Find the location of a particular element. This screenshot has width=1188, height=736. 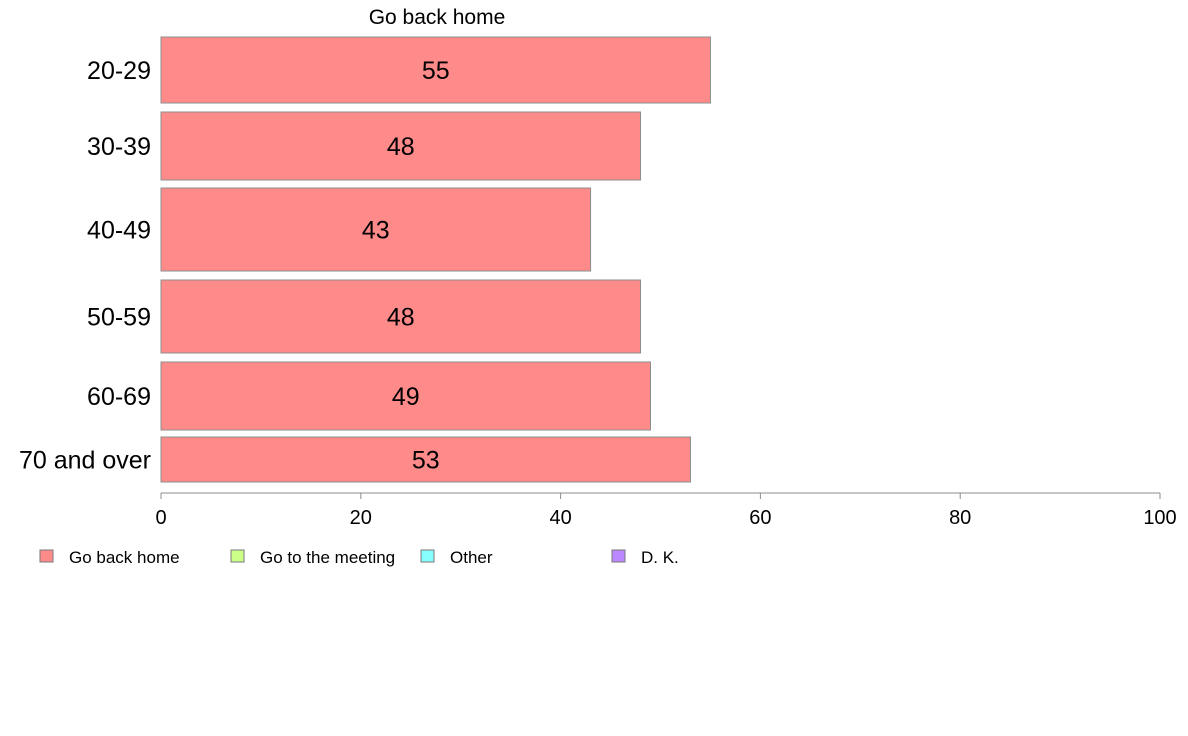

data-label: 55 is located at coordinates (436, 71).